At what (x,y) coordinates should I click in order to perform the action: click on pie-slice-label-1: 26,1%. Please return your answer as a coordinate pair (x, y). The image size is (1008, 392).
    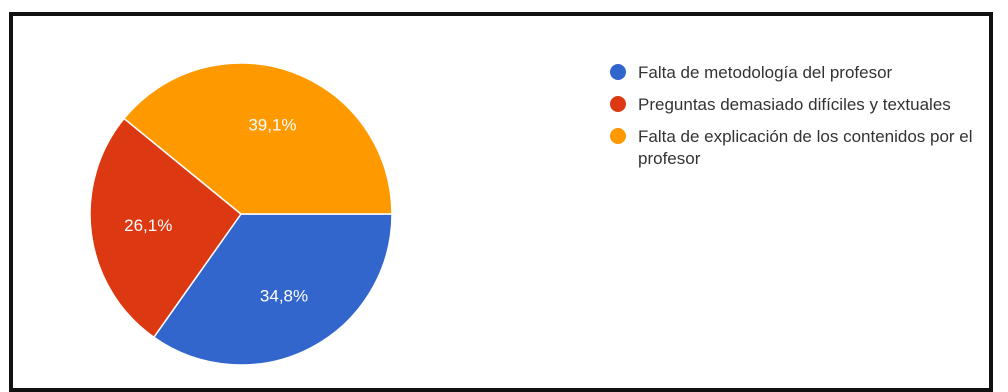
    Looking at the image, I should click on (148, 225).